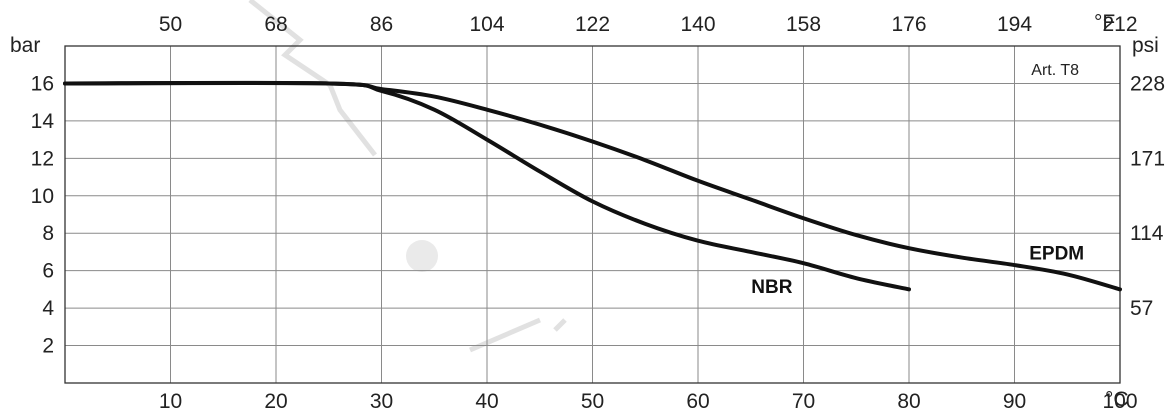 This screenshot has width=1176, height=414. Describe the element at coordinates (381, 401) in the screenshot. I see `x-tick-label: 30` at that location.